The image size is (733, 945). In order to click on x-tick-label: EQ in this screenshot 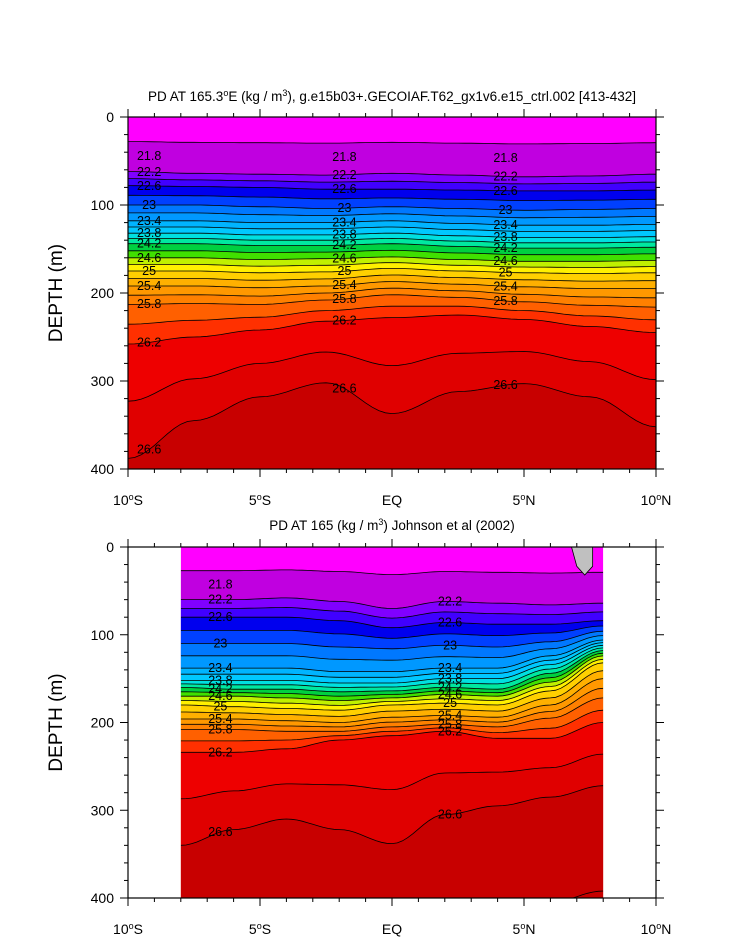, I will do `click(392, 500)`.